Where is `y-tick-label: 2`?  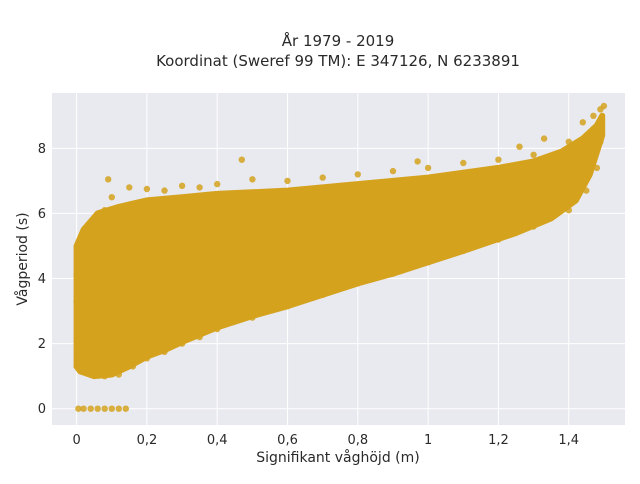 y-tick-label: 2 is located at coordinates (42, 344).